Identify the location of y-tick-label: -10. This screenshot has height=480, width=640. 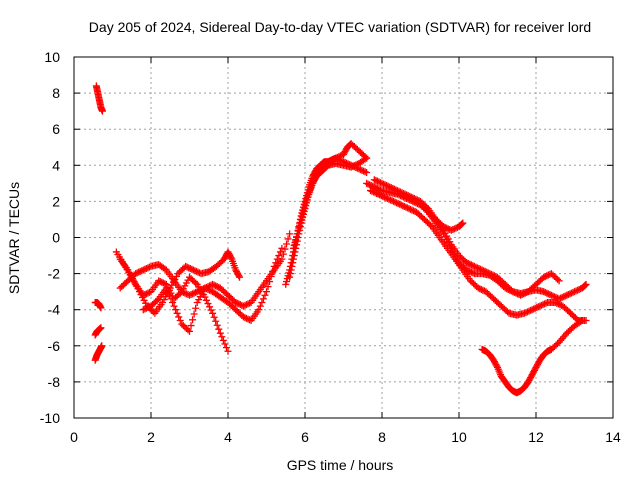
(50, 418).